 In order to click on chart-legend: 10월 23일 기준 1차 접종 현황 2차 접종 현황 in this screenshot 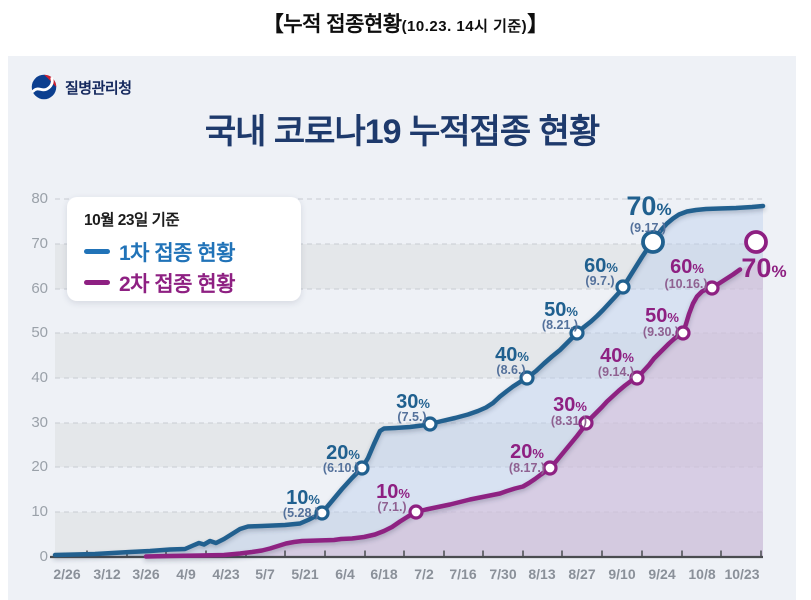, I will do `click(184, 249)`.